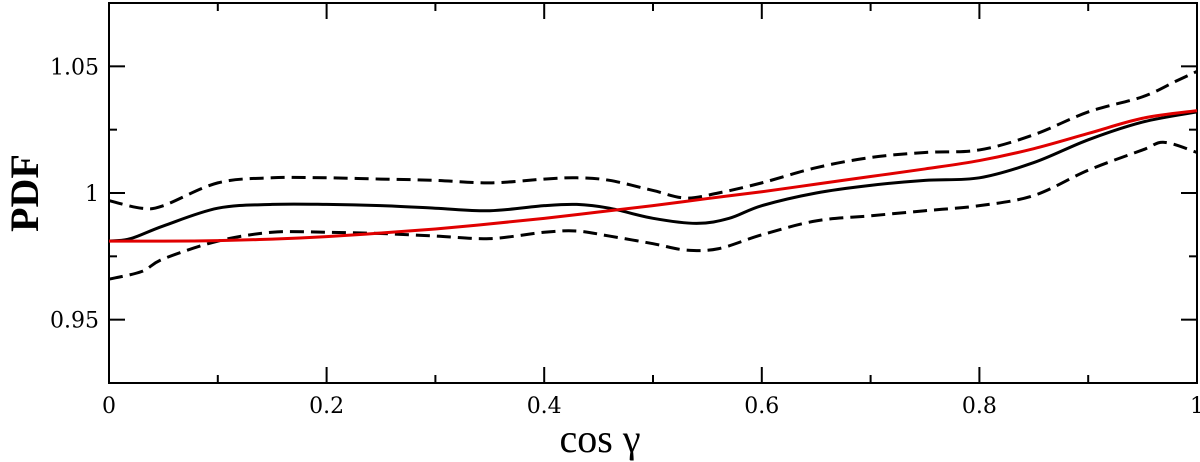  What do you see at coordinates (92, 194) in the screenshot?
I see `y-tick-label: 1` at bounding box center [92, 194].